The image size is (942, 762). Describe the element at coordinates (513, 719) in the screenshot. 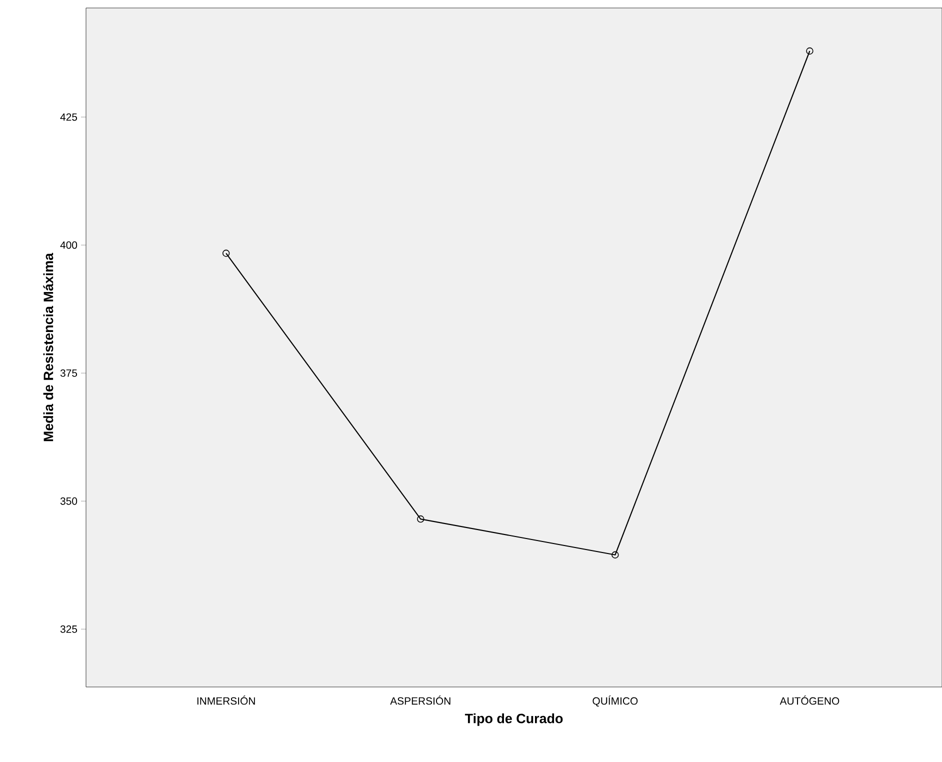

I see `x-axis-title: Tipo de Curado` at that location.